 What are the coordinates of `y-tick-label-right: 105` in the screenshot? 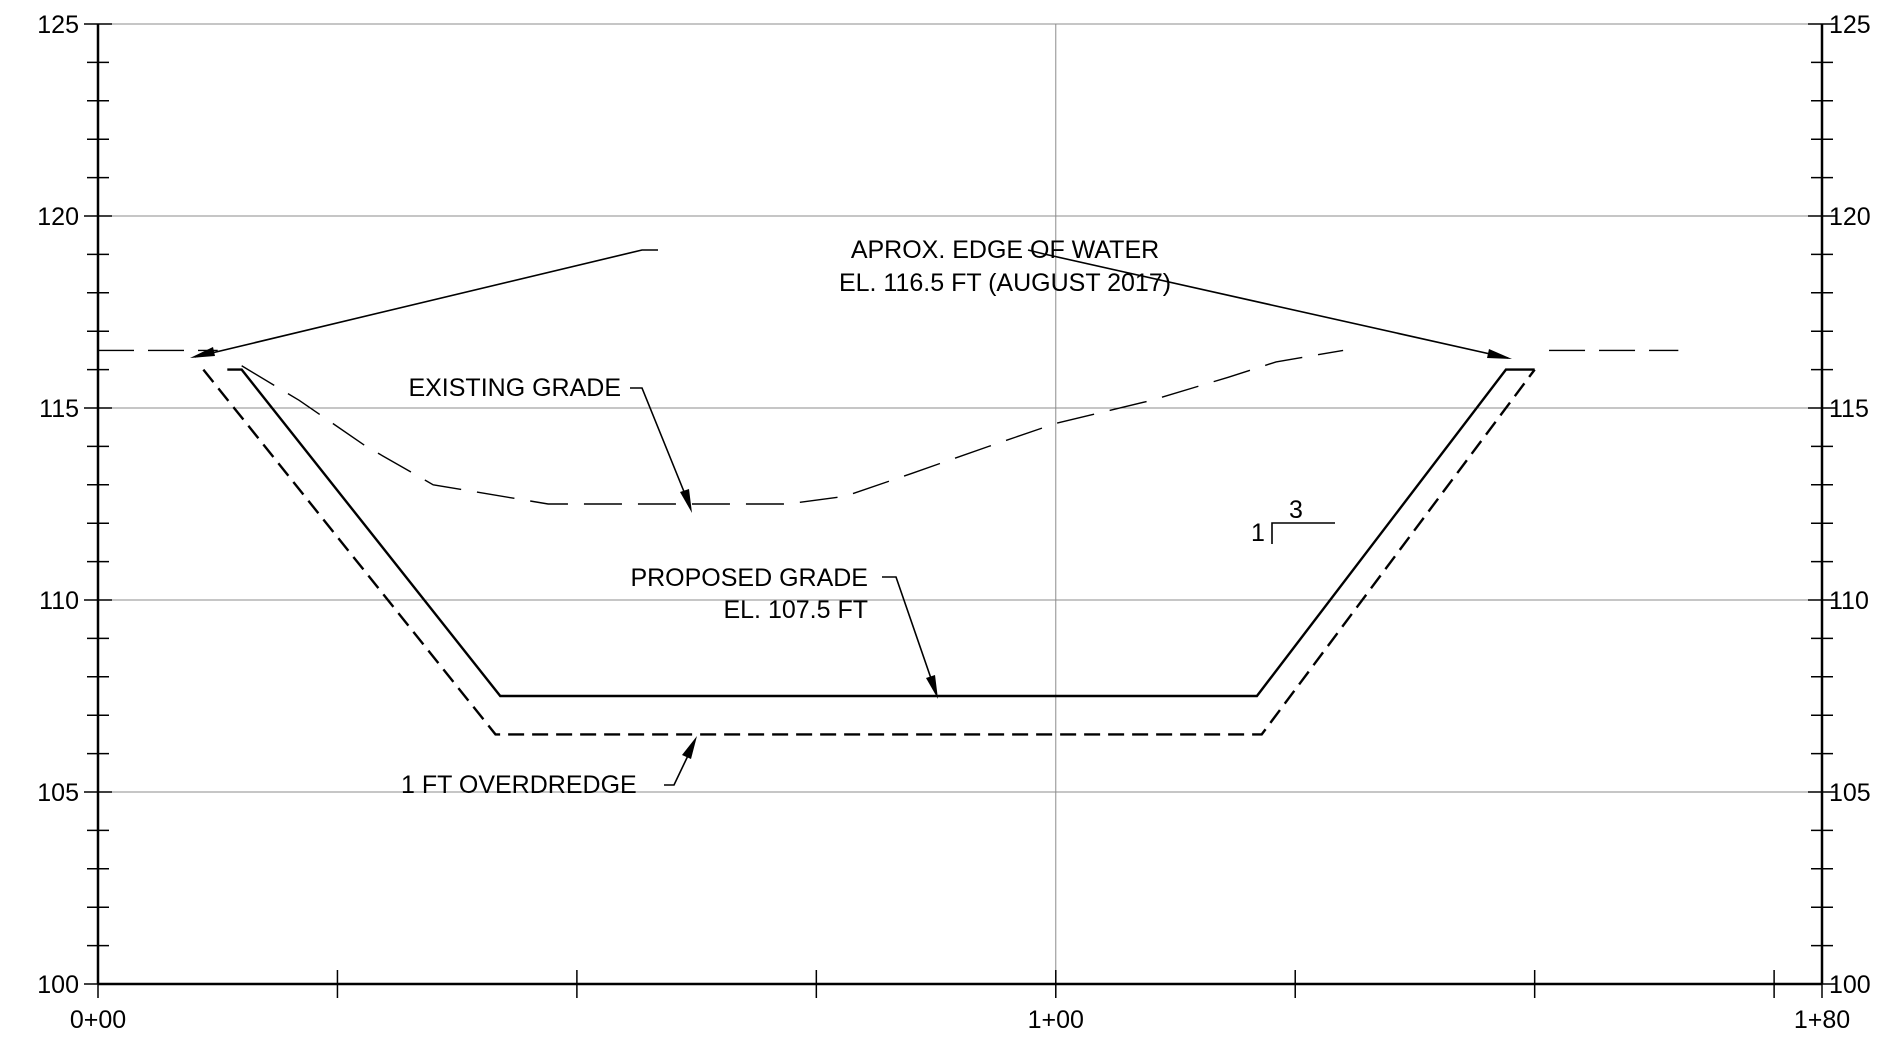 It's located at (1850, 793).